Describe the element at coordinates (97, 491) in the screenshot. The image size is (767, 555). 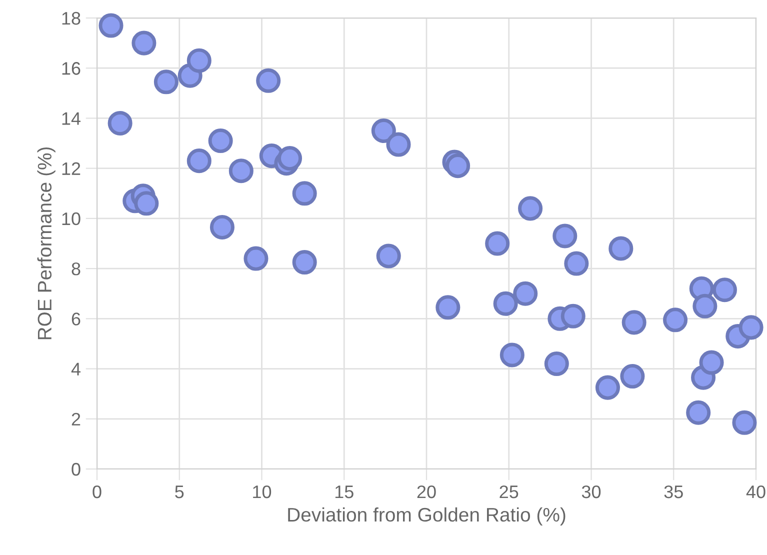
I see `x-tick-label: 0` at that location.